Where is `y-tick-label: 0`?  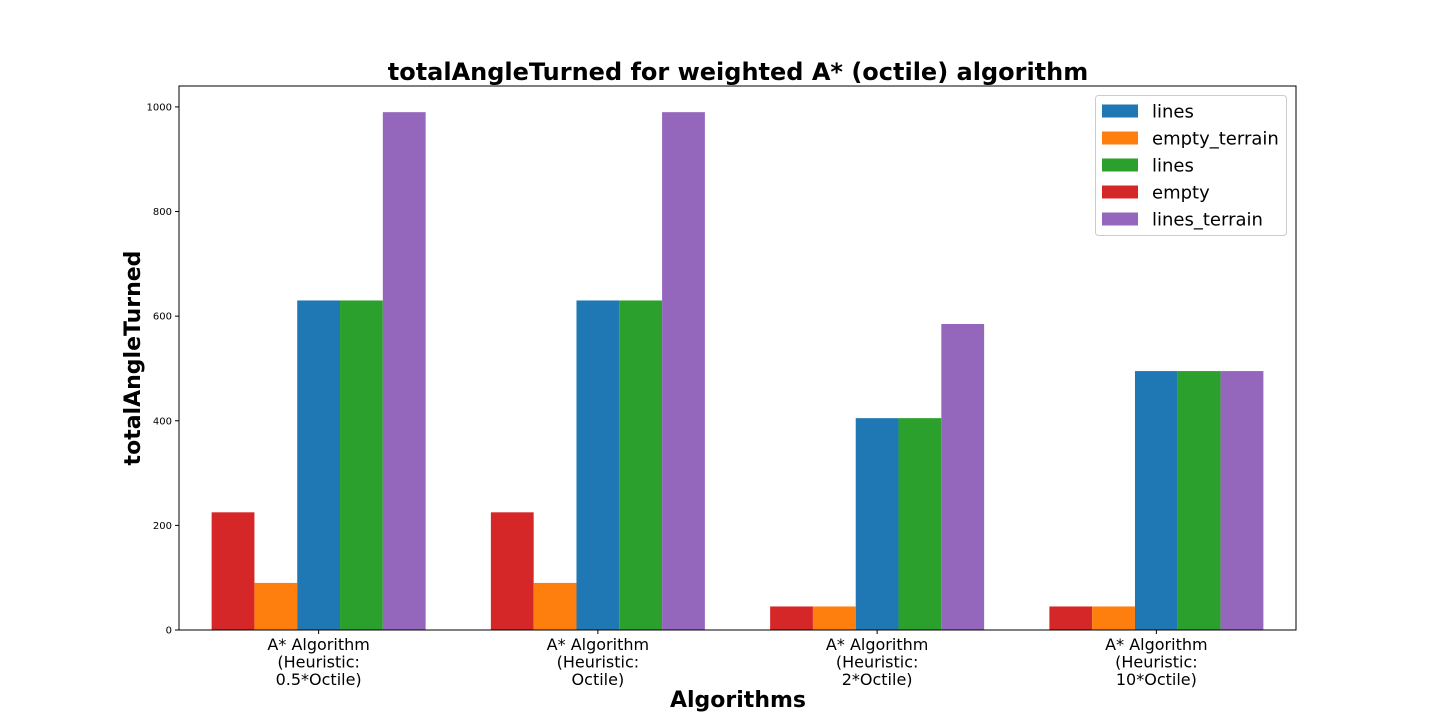 y-tick-label: 0 is located at coordinates (169, 631).